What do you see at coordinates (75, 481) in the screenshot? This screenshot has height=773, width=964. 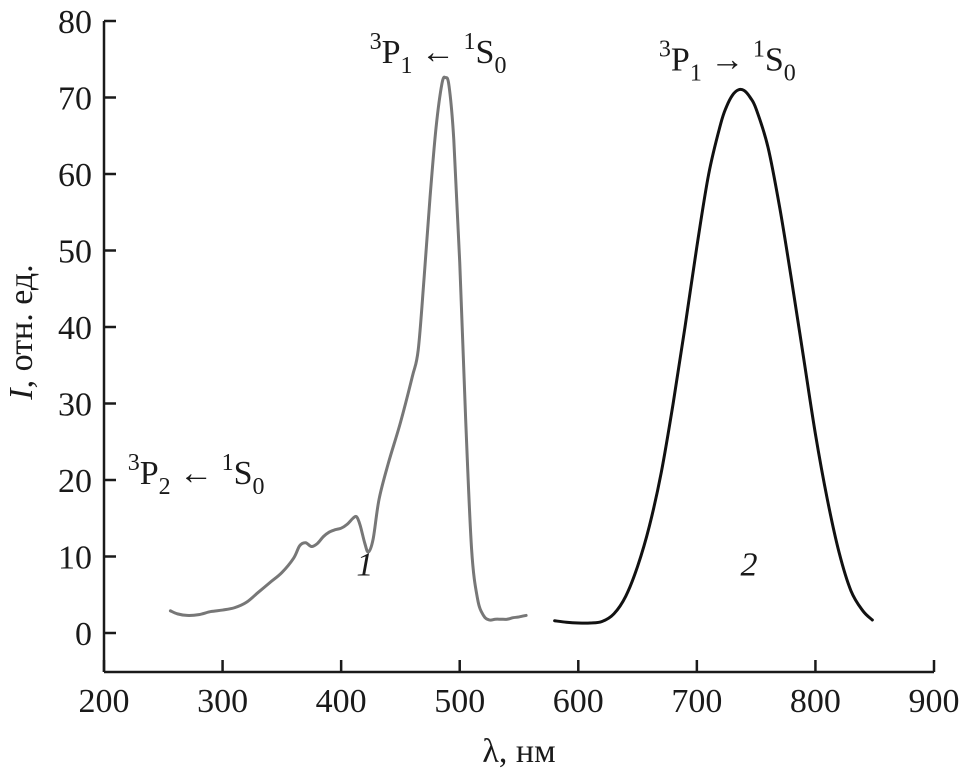 I see `y-tick-label: 20` at bounding box center [75, 481].